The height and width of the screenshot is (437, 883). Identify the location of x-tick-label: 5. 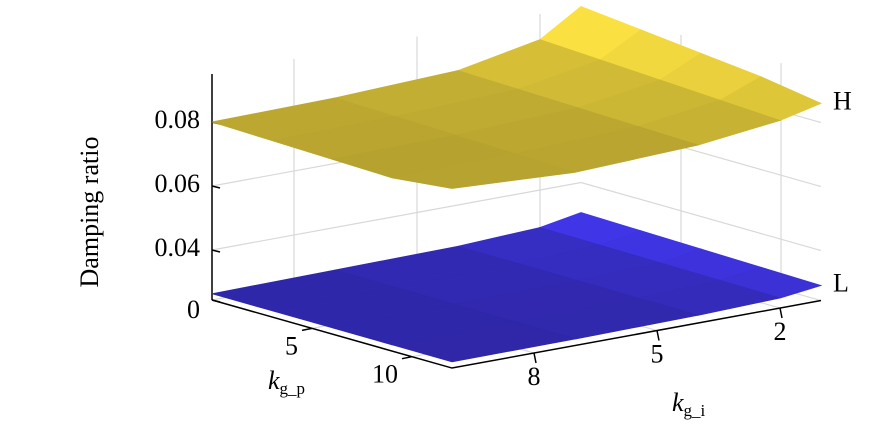
(291, 345).